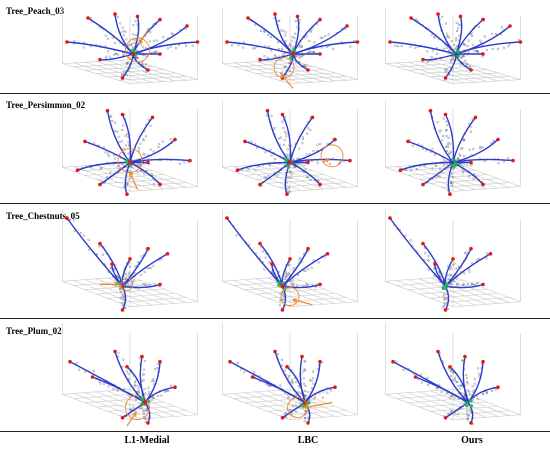  I want to click on row-divider, so click(275, 93).